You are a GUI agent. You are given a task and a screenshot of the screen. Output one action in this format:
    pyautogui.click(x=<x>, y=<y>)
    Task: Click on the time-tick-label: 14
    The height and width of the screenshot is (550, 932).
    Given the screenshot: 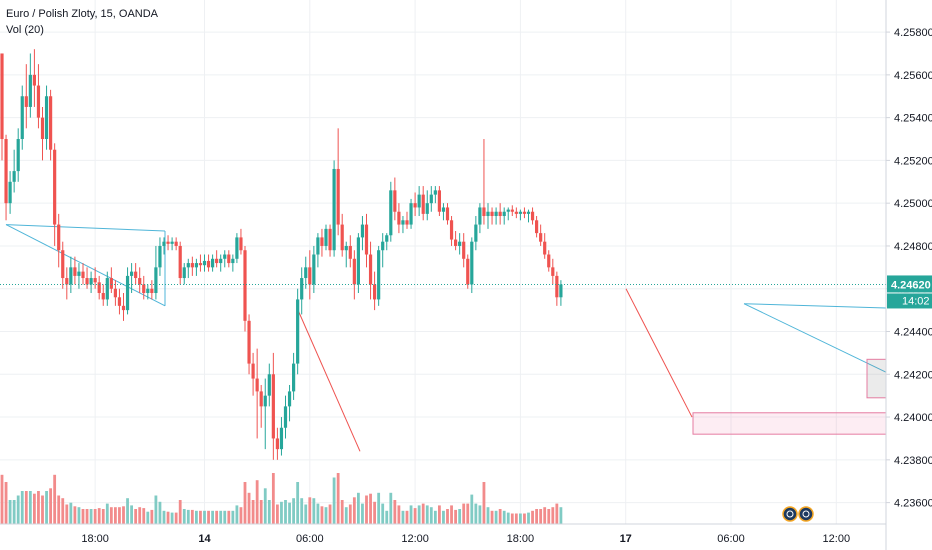 What is the action you would take?
    pyautogui.click(x=204, y=539)
    